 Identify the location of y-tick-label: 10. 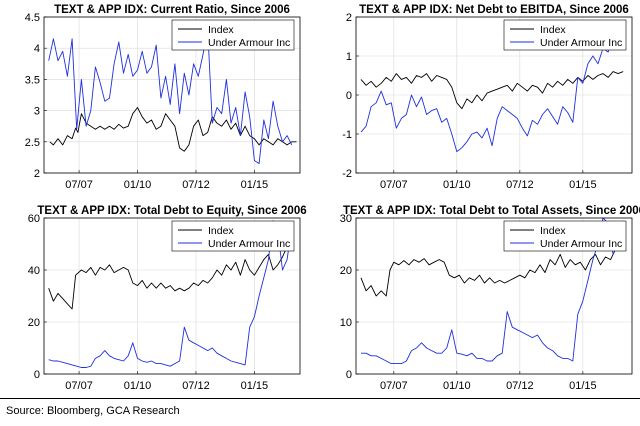
(346, 323).